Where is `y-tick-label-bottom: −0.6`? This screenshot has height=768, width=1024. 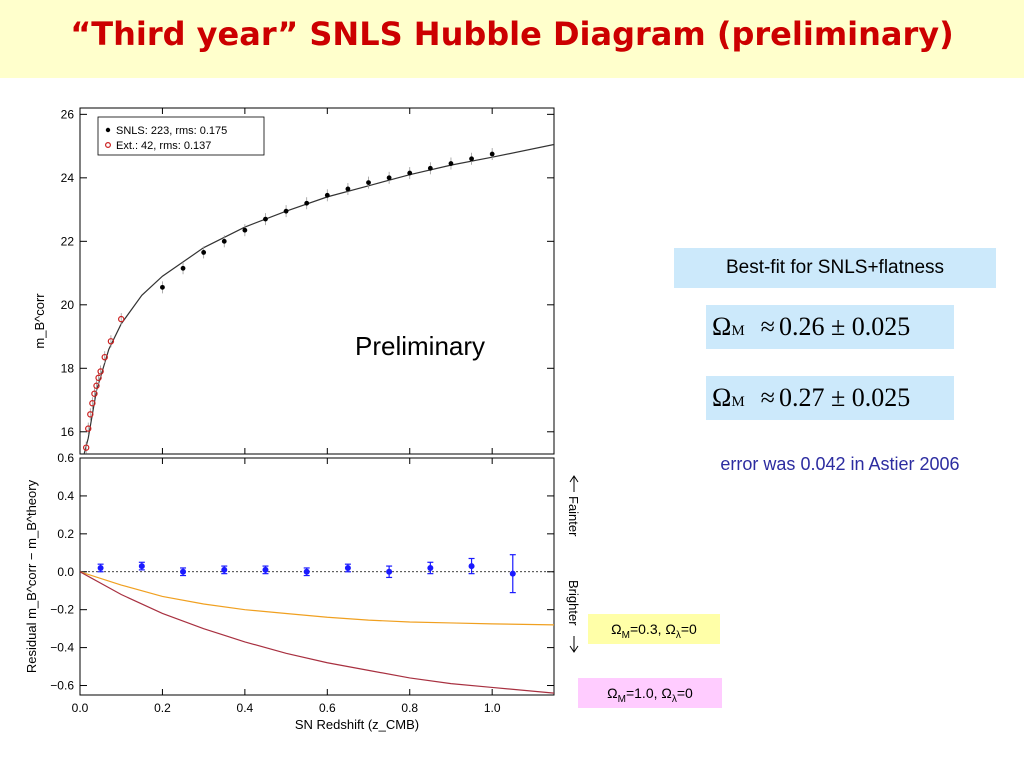 y-tick-label-bottom: −0.6 is located at coordinates (62, 686).